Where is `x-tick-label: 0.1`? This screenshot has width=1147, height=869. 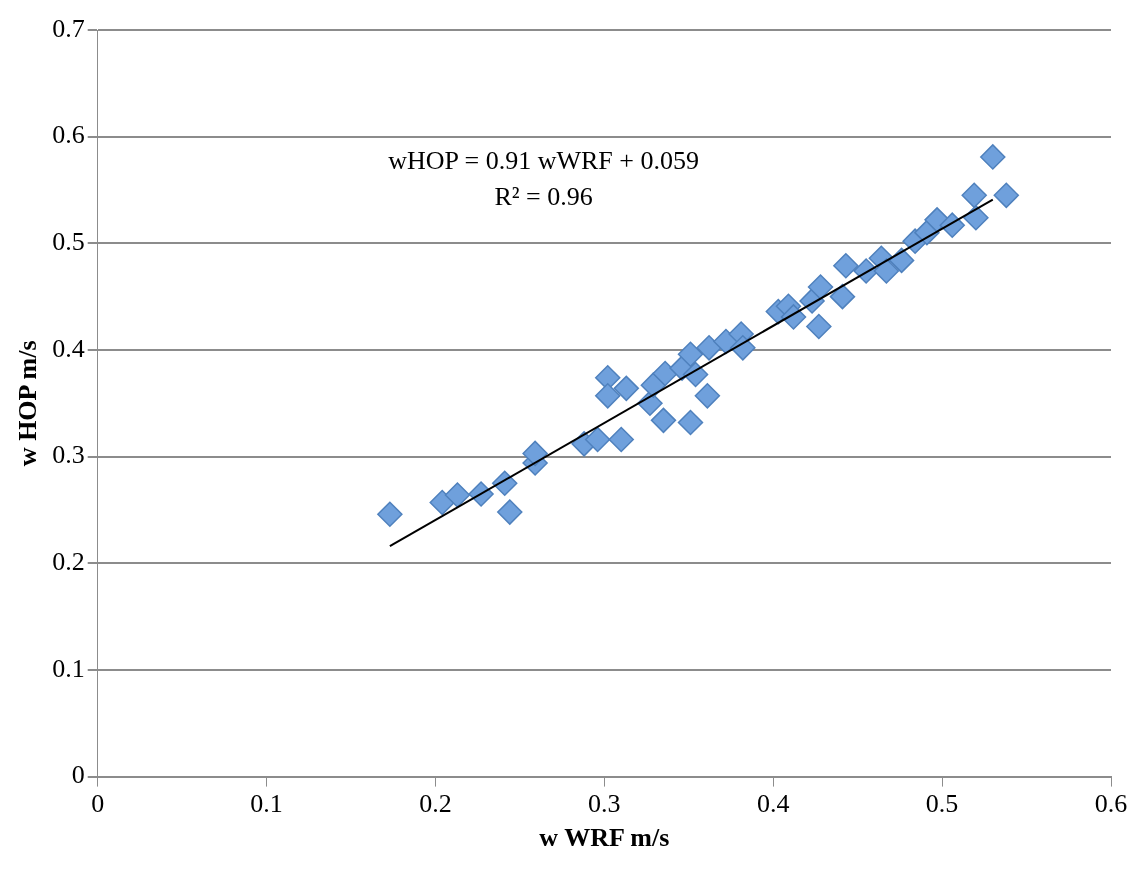 x-tick-label: 0.1 is located at coordinates (266, 804).